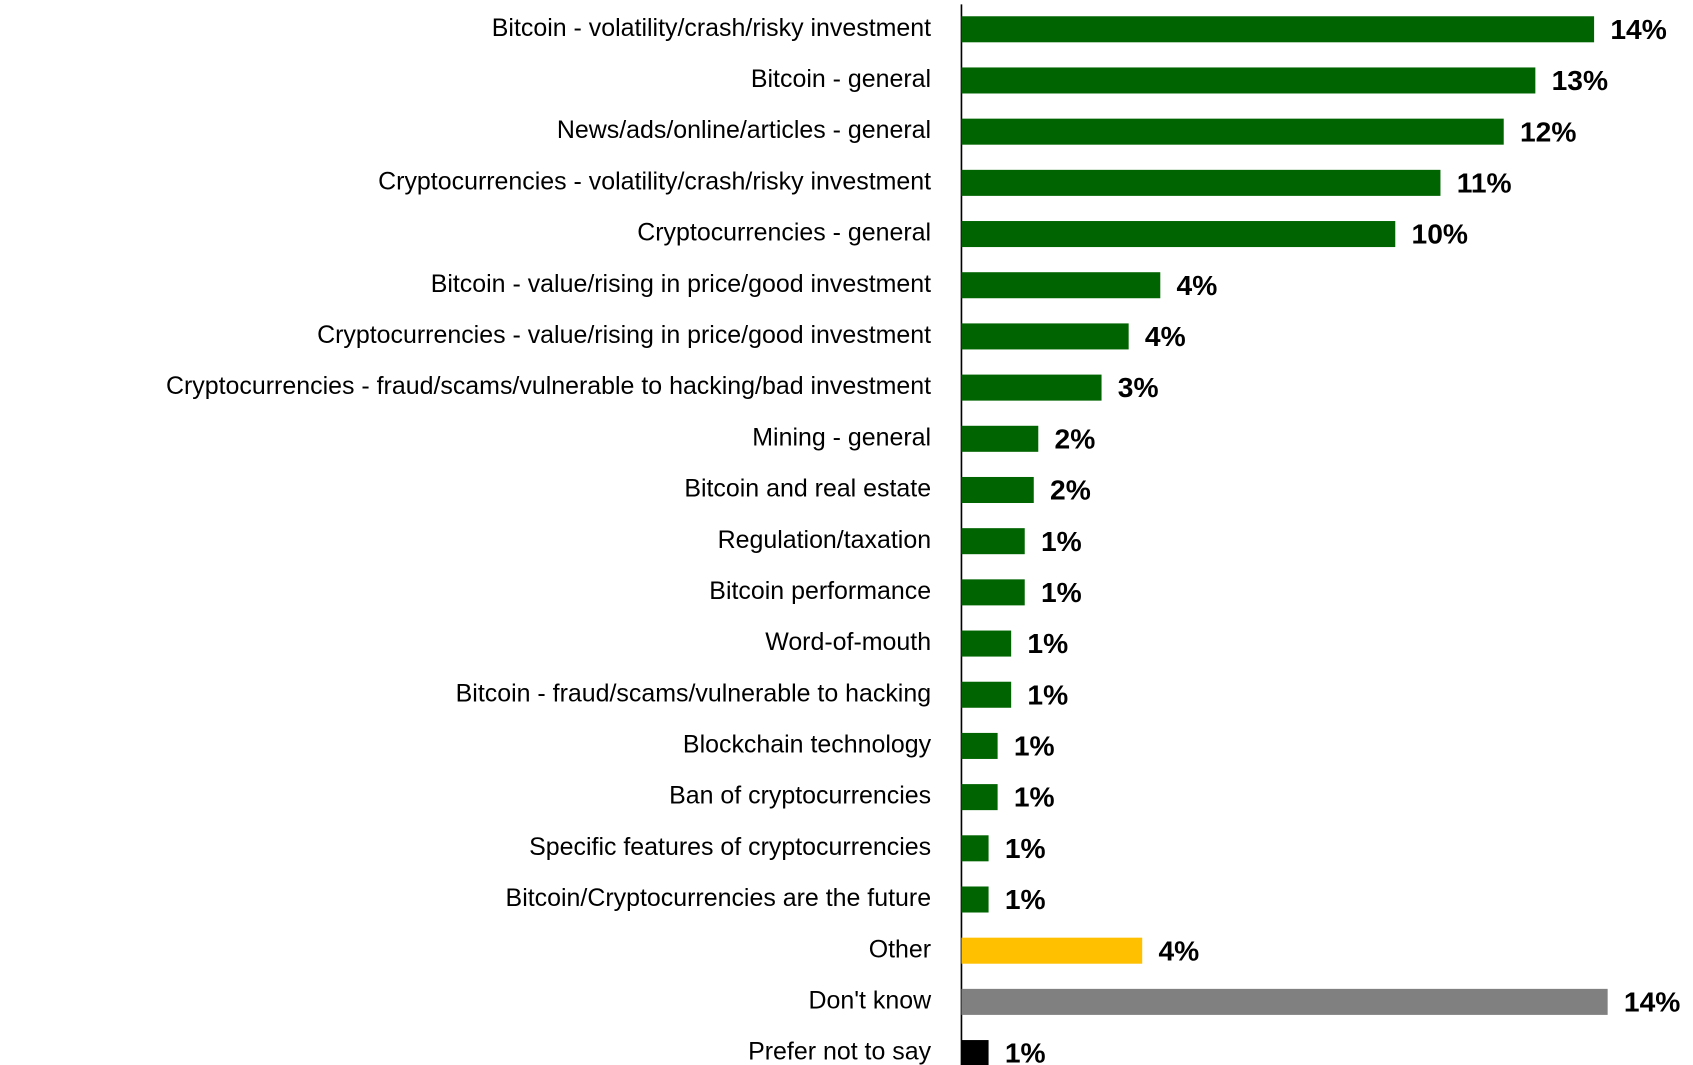 Image resolution: width=1693 pixels, height=1065 pixels. Describe the element at coordinates (800, 796) in the screenshot. I see `category-label: Ban of cryptocurrencies` at that location.